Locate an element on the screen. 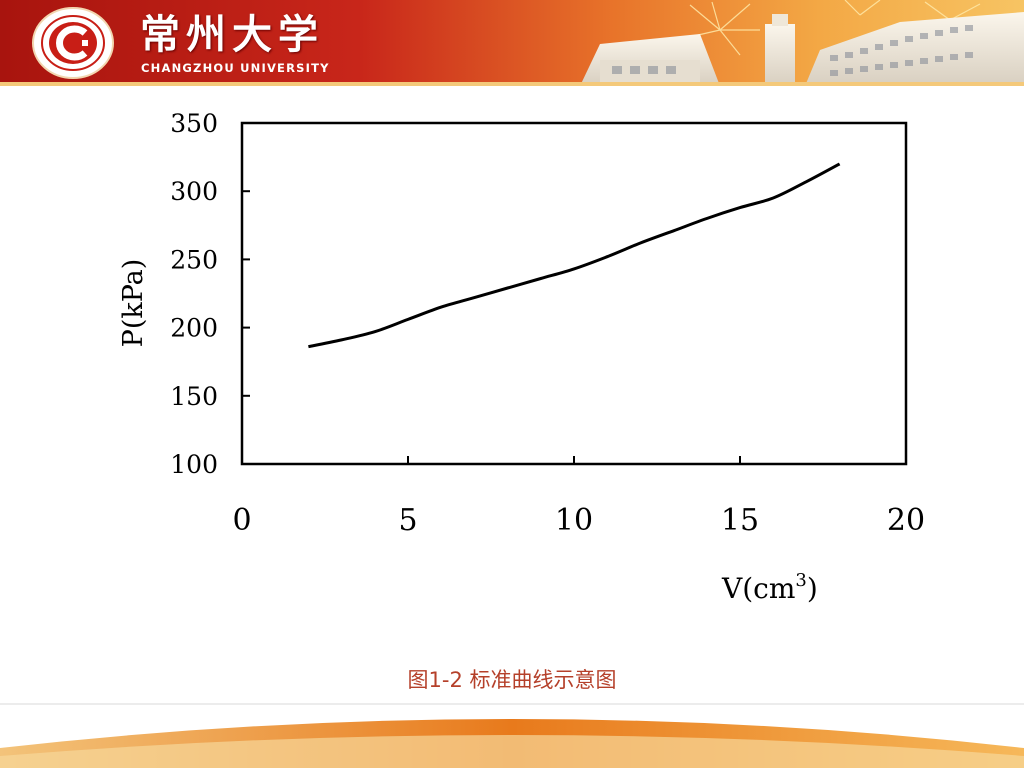 The image size is (1024, 768). banner-background is located at coordinates (512, 43).